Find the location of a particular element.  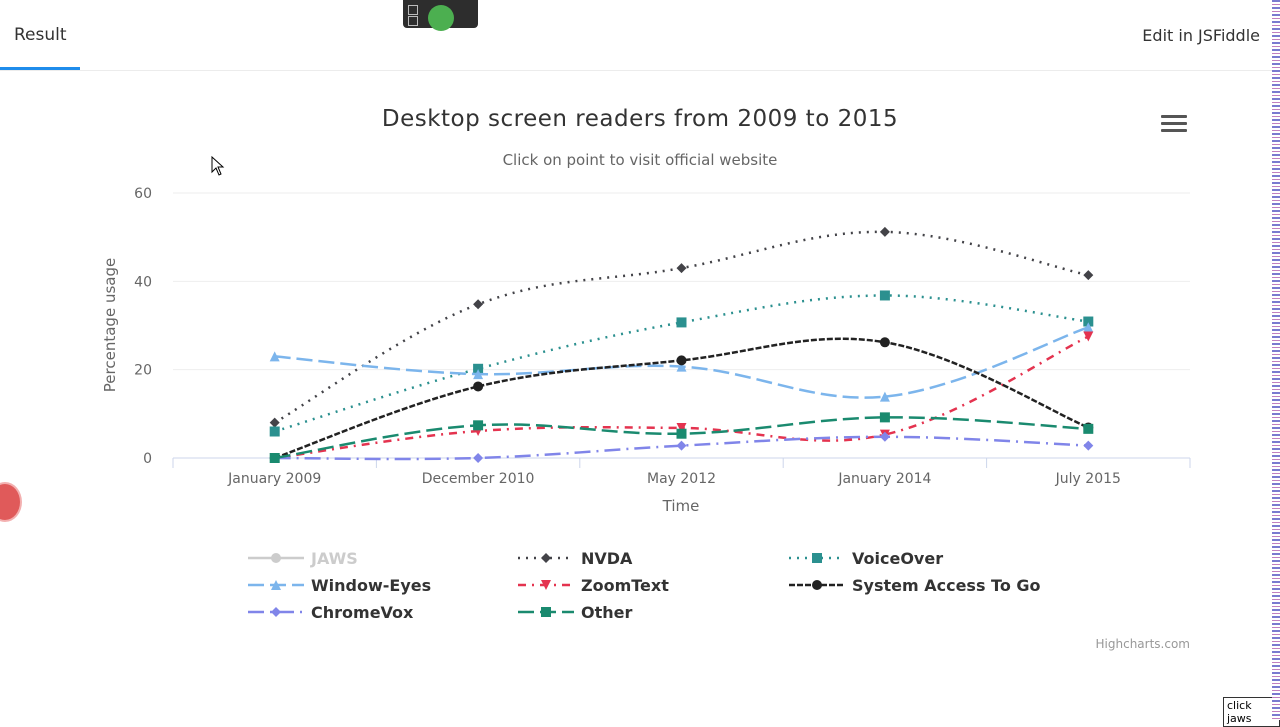

mouse-cursor-icon is located at coordinates (218, 166).